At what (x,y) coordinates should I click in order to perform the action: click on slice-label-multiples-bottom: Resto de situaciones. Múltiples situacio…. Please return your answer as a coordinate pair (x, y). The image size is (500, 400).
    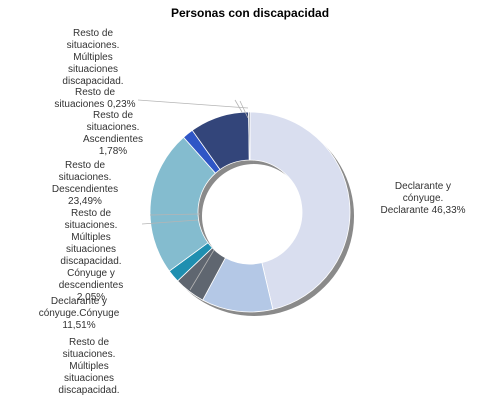
    Looking at the image, I should click on (89, 366).